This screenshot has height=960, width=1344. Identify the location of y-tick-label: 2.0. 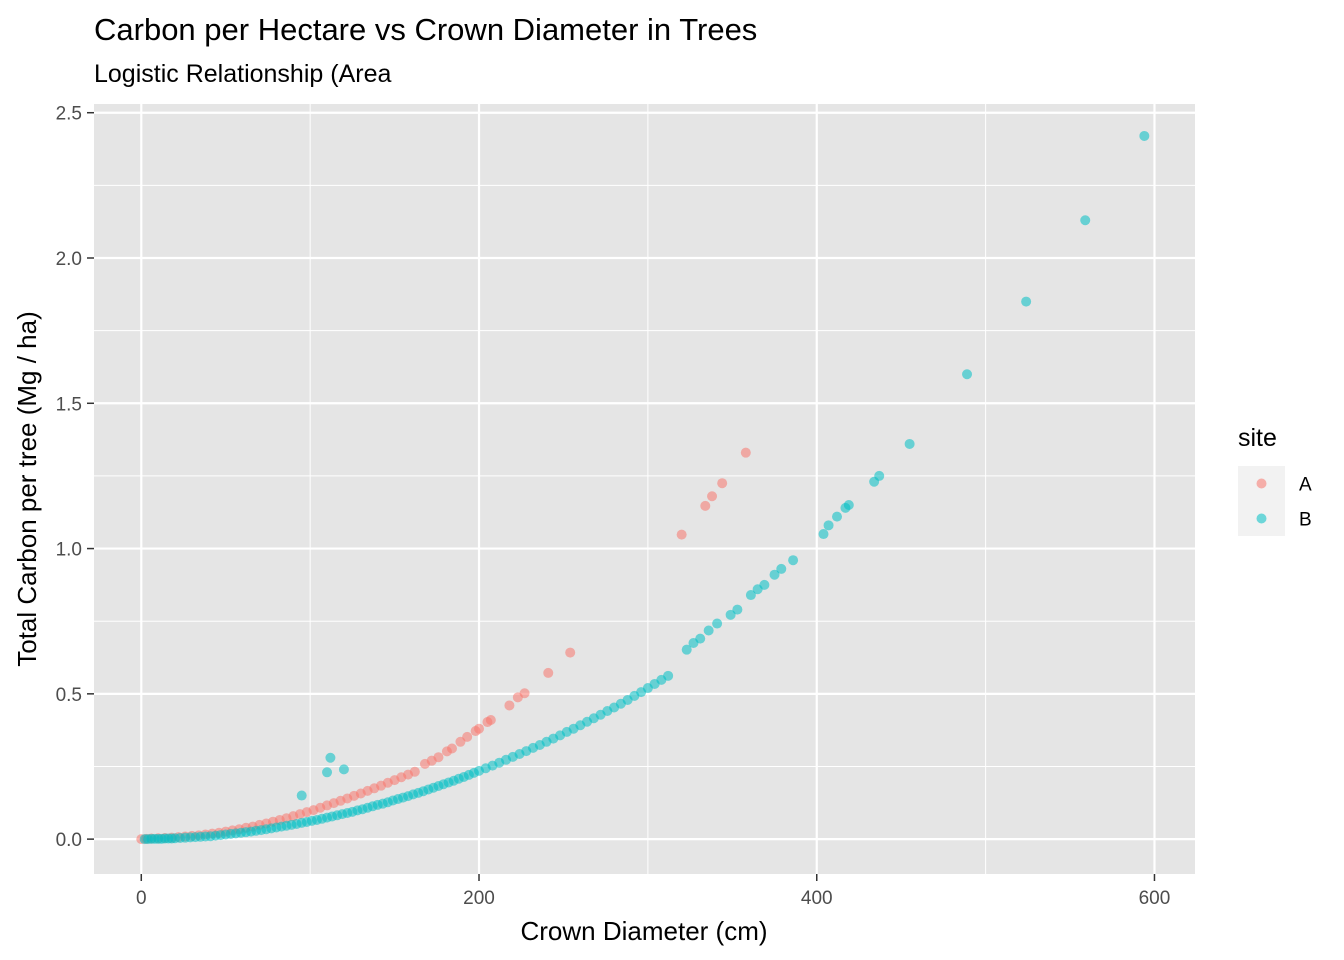
(69, 259).